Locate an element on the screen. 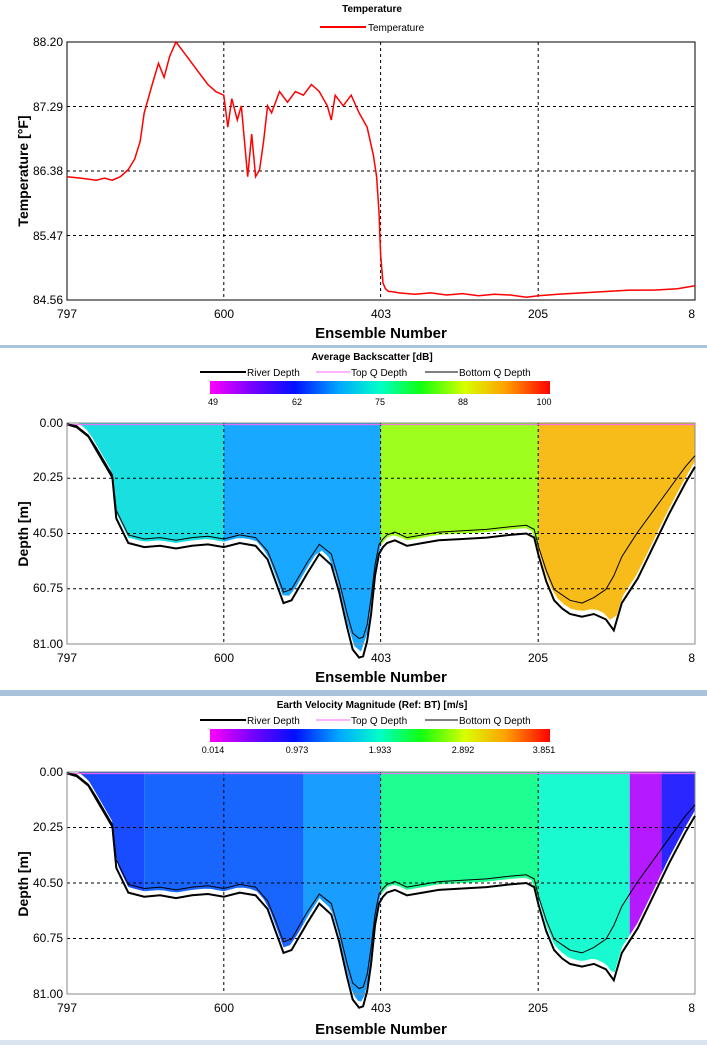 The height and width of the screenshot is (1045, 707). y-tick-label: 87.29 is located at coordinates (48, 107).